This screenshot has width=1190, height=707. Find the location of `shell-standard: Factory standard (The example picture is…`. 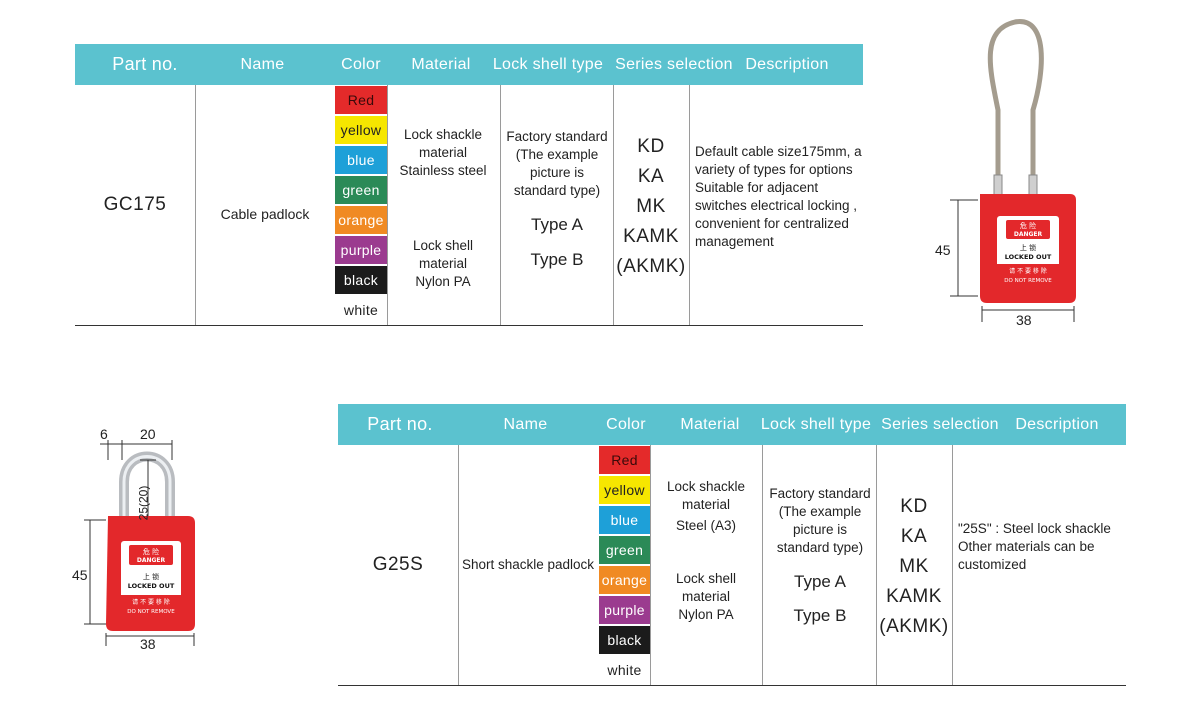

shell-standard: Factory standard (The example picture is… is located at coordinates (557, 164).